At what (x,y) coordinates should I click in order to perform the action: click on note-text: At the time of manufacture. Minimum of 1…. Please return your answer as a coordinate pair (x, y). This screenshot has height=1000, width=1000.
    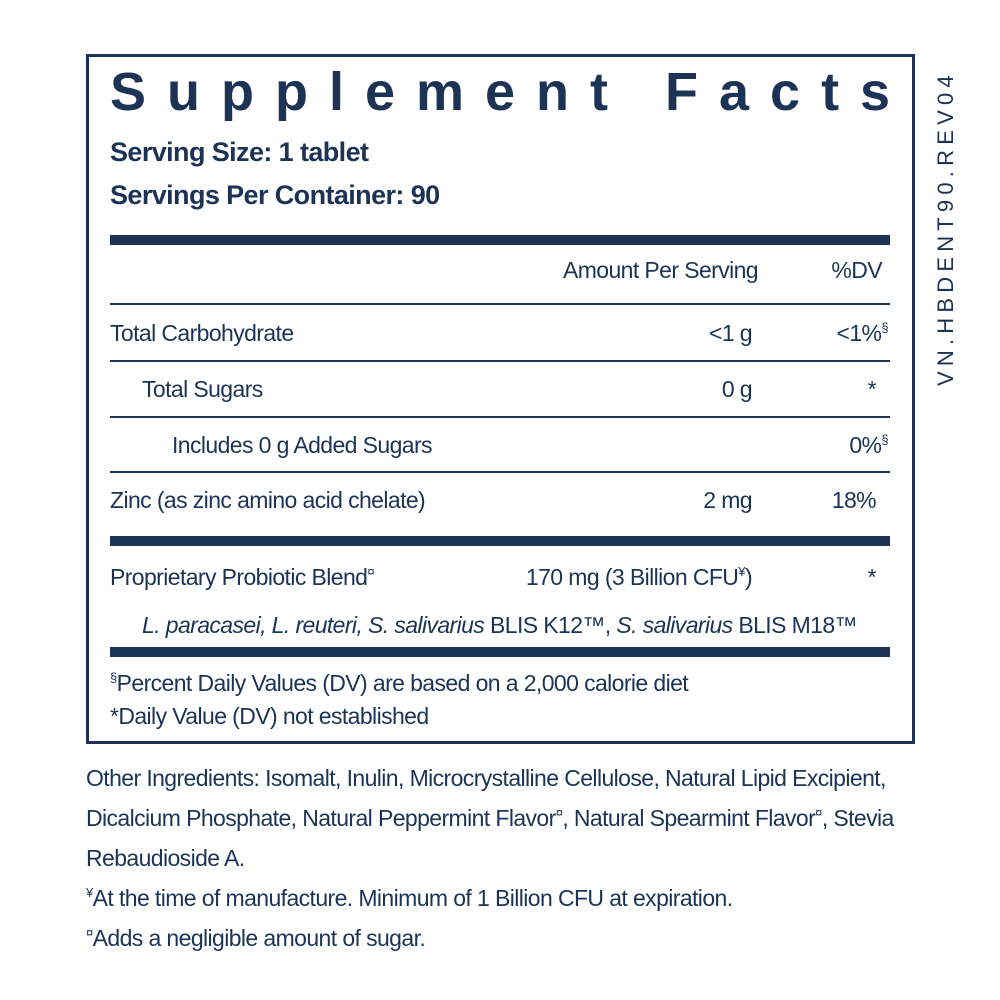
    Looking at the image, I should click on (412, 898).